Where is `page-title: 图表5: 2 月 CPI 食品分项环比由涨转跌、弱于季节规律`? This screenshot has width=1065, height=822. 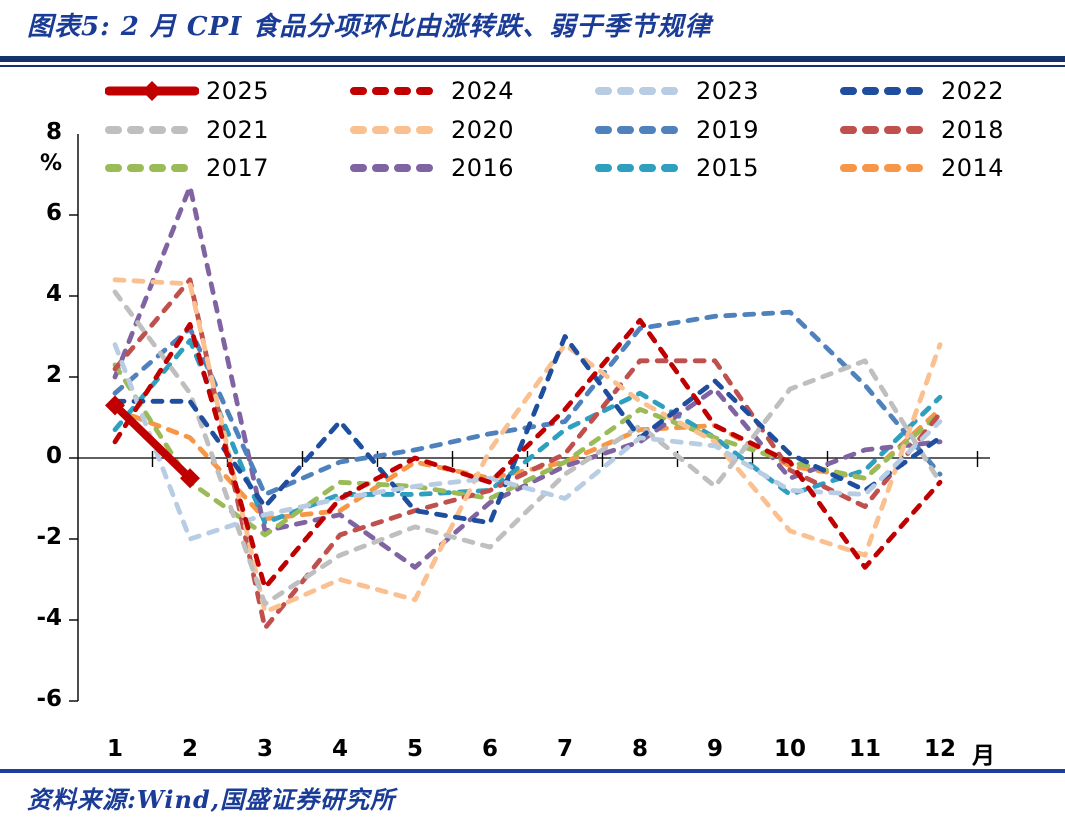
page-title: 图表5: 2 月 CPI 食品分项环比由涨转跌、弱于季节规律 is located at coordinates (369, 27).